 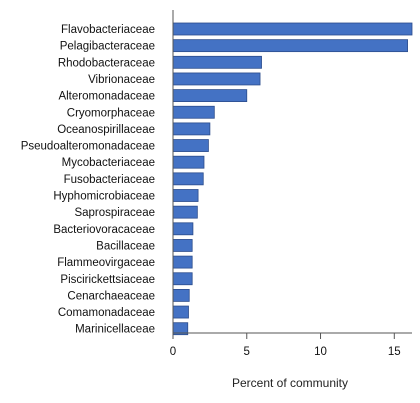 What do you see at coordinates (320, 352) in the screenshot?
I see `x-tick-label: 10` at bounding box center [320, 352].